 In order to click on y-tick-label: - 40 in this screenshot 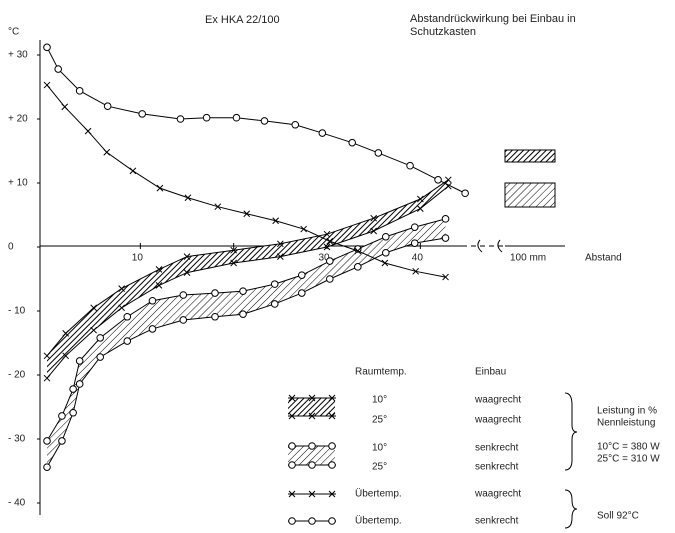, I will do `click(17, 503)`.